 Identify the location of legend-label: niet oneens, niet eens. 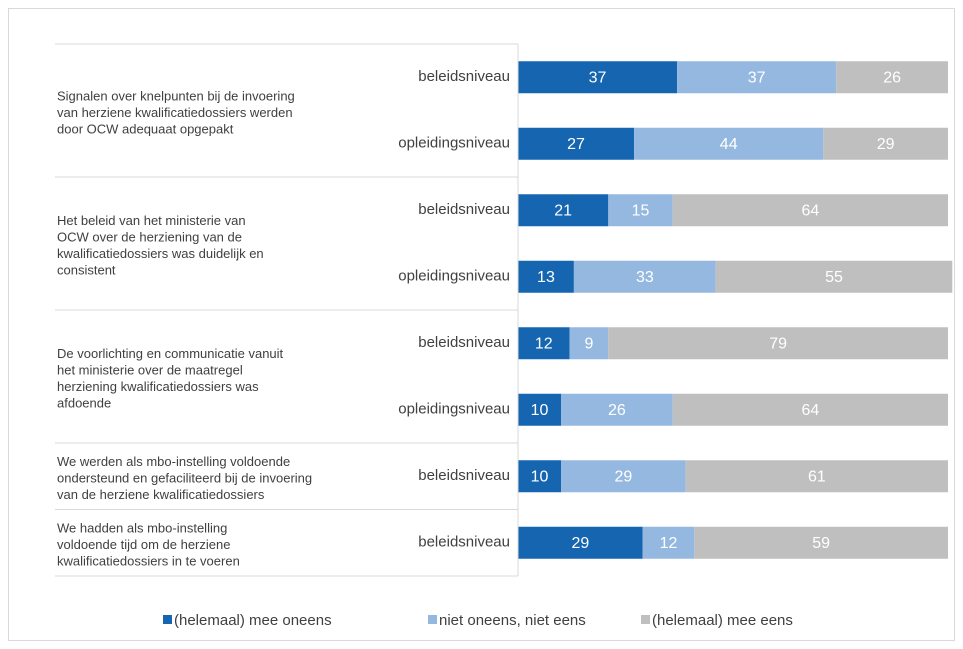
(512, 620).